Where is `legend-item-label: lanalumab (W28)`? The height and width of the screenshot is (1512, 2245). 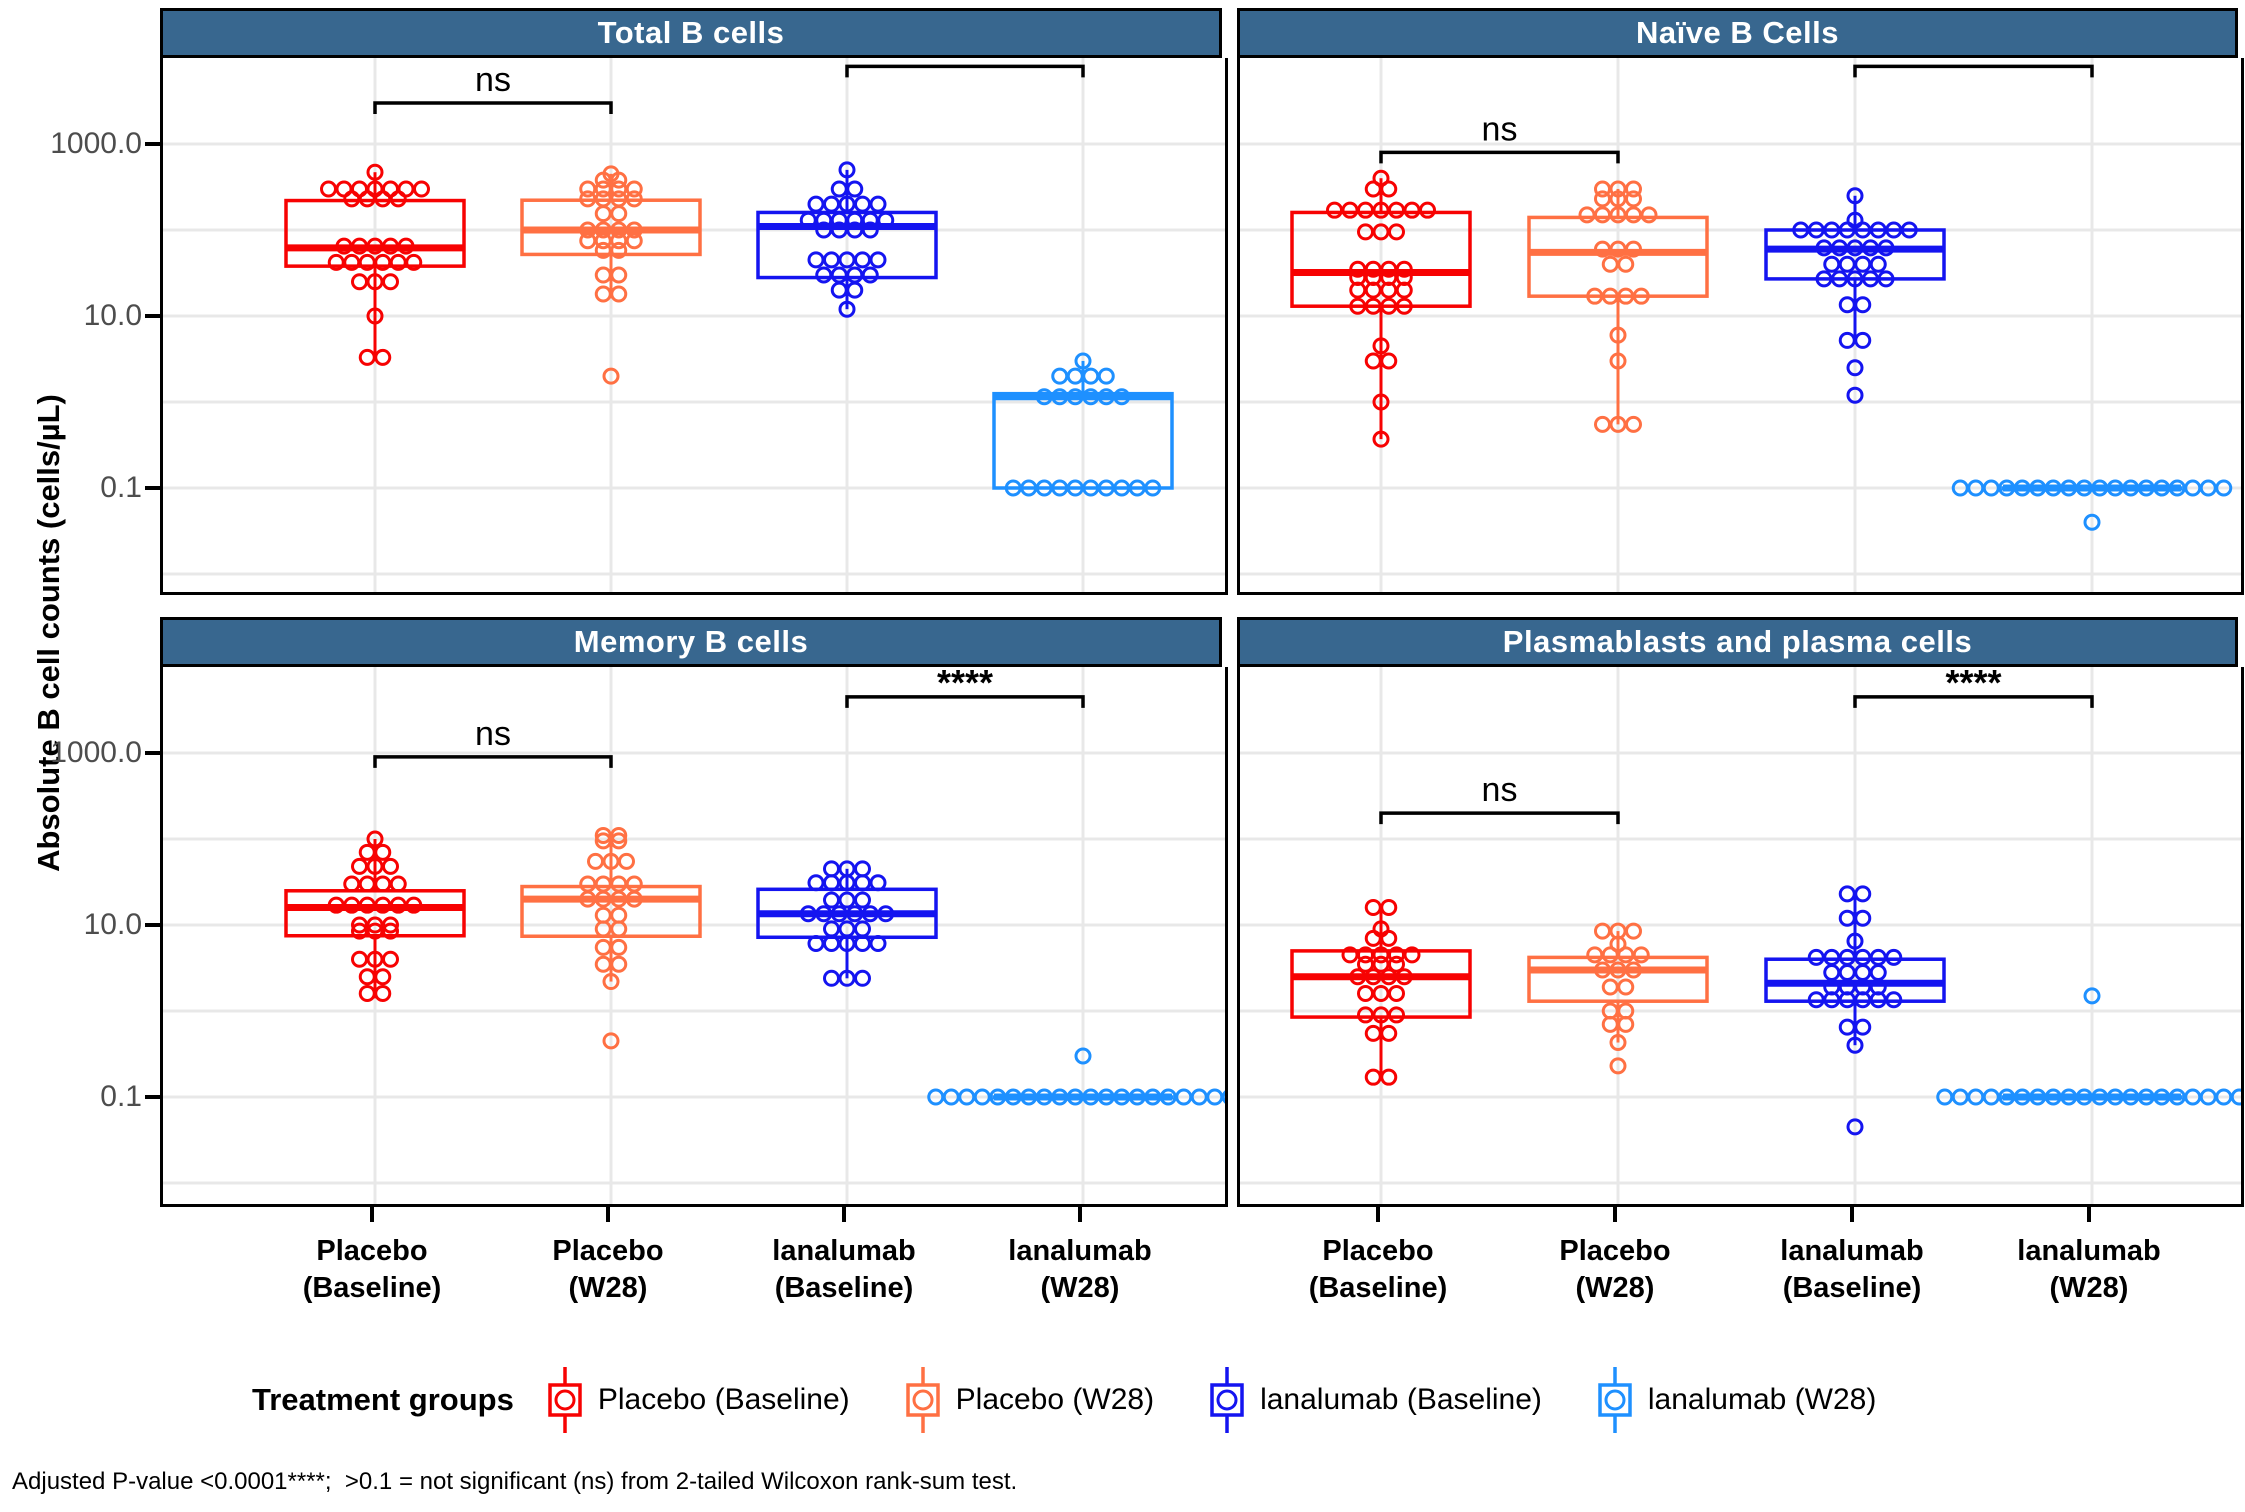 legend-item-label: lanalumab (W28) is located at coordinates (1762, 1399).